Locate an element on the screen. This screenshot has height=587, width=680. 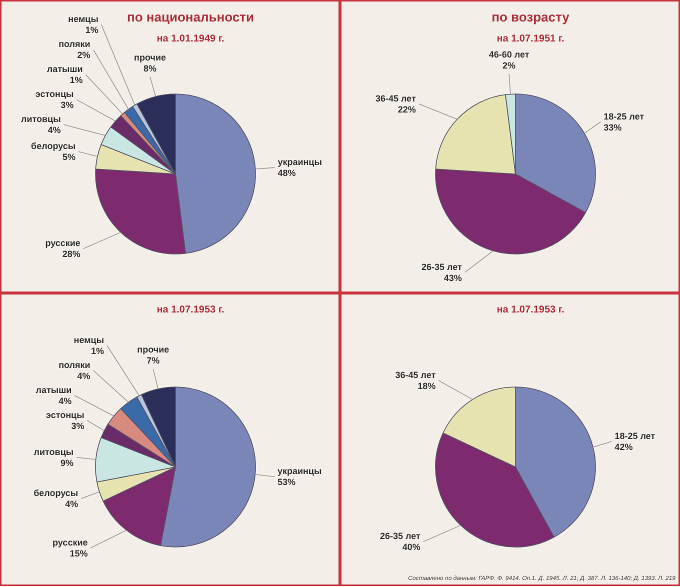
data-label: 22% is located at coordinates (407, 109).